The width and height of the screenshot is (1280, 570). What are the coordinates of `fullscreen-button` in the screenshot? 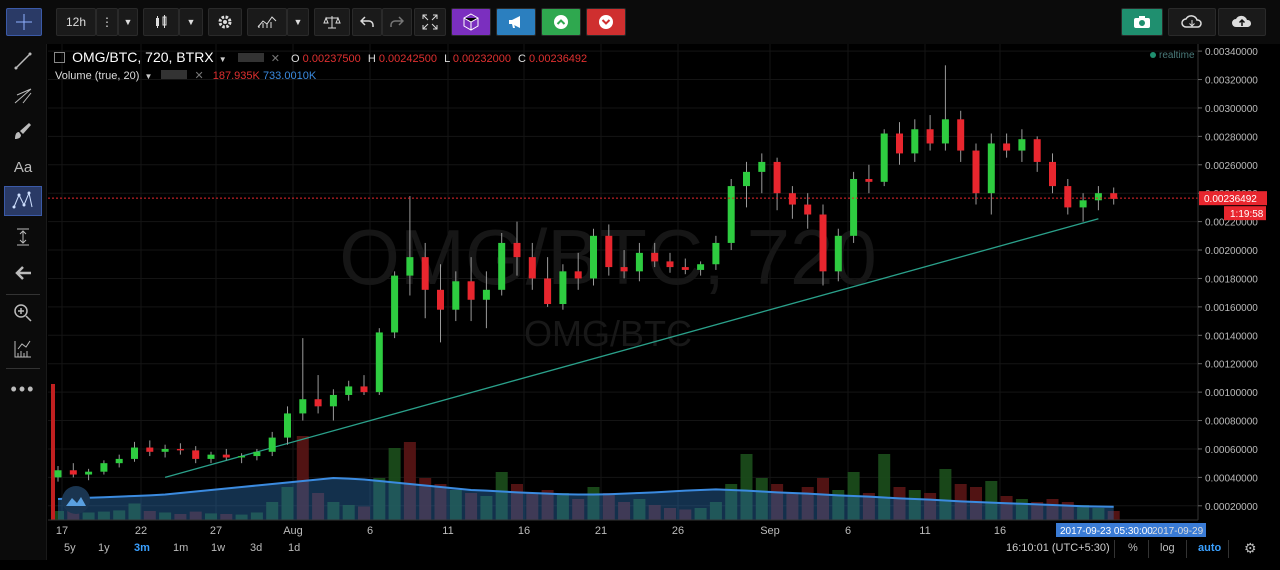 It's located at (430, 22).